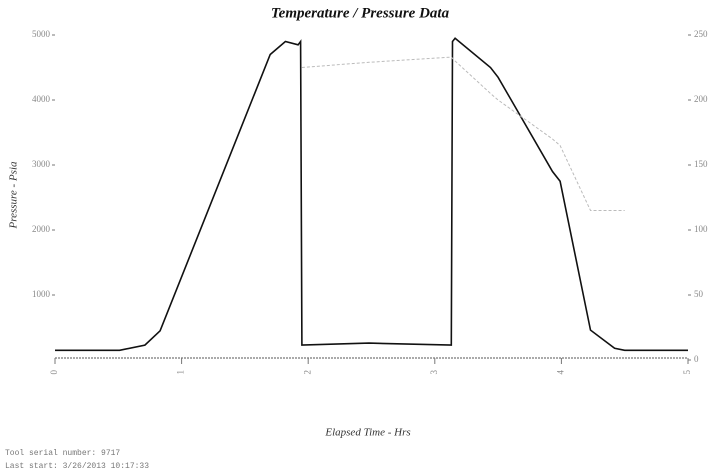 This screenshot has height=475, width=719. Describe the element at coordinates (699, 294) in the screenshot. I see `y2-tick-label: 50` at that location.